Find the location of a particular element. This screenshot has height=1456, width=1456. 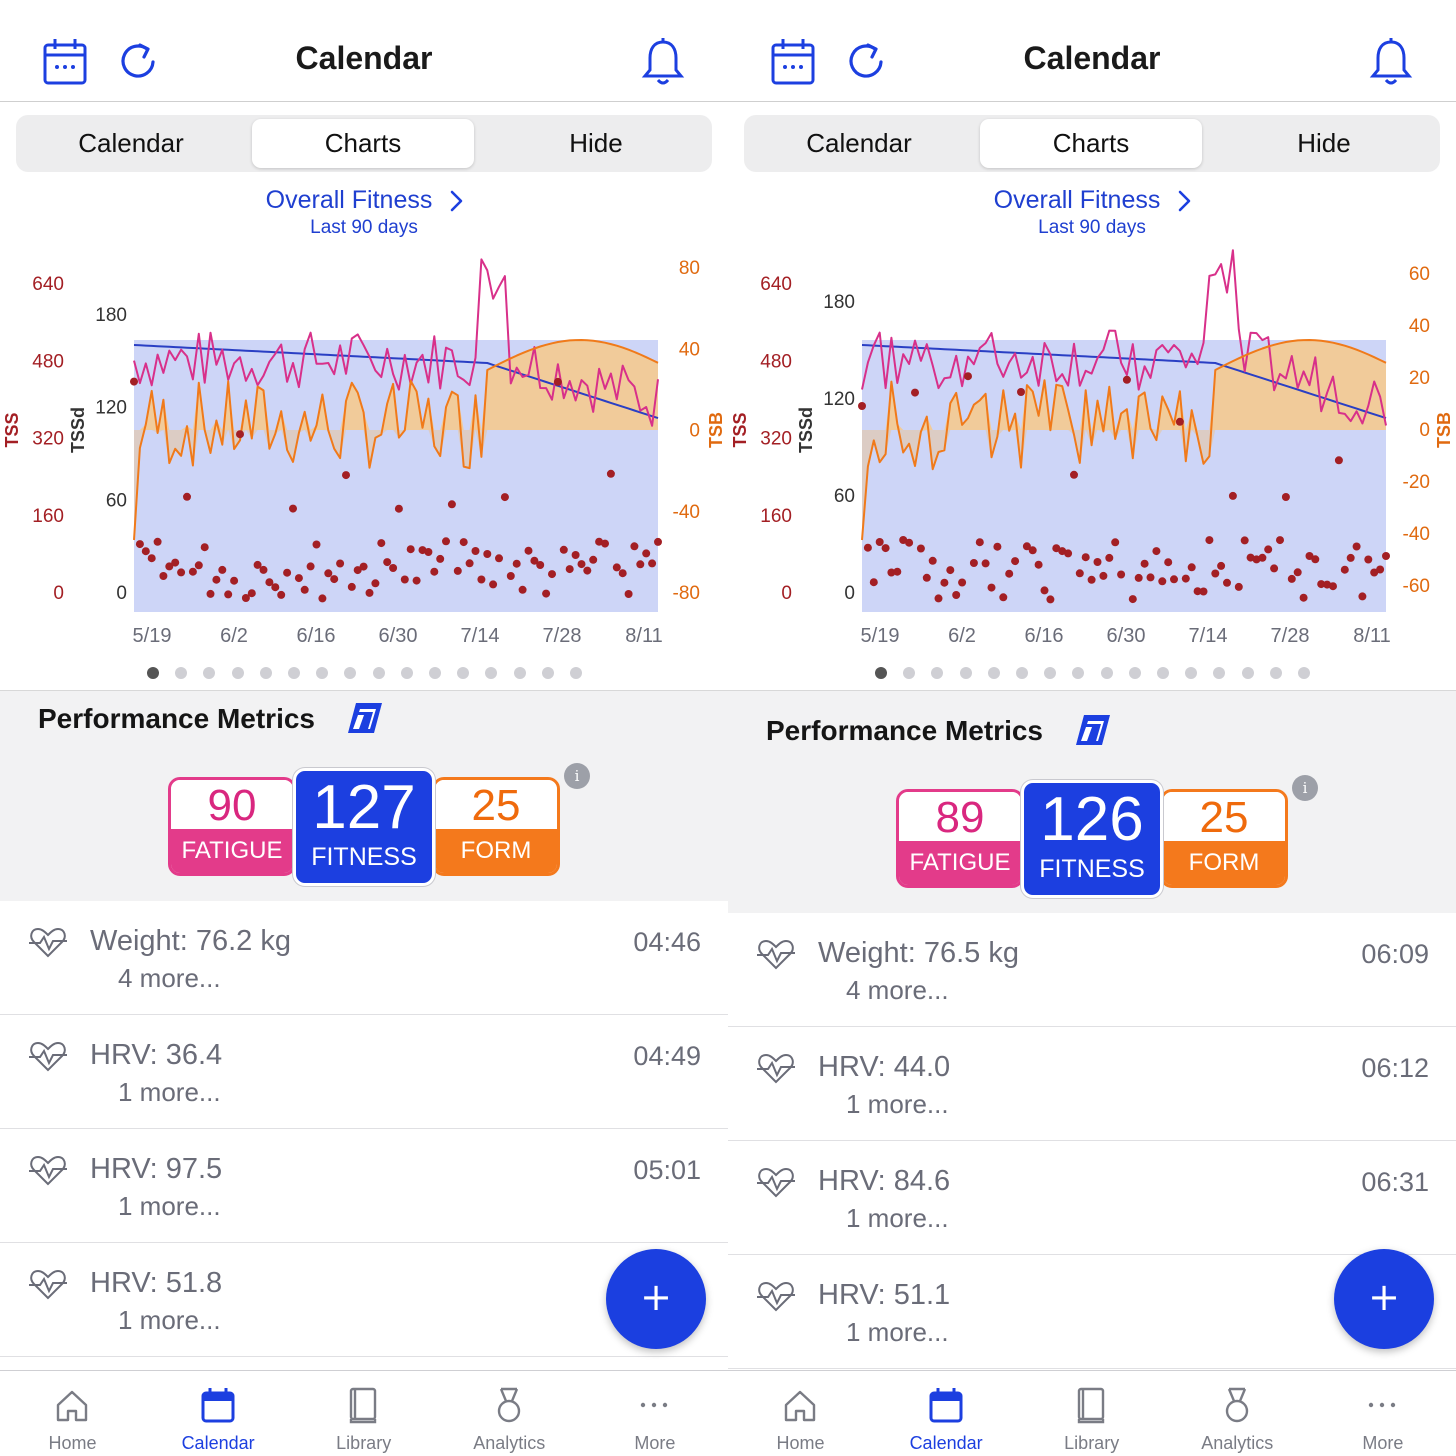

fatigue-card: 90 FATIGUE is located at coordinates (232, 826).